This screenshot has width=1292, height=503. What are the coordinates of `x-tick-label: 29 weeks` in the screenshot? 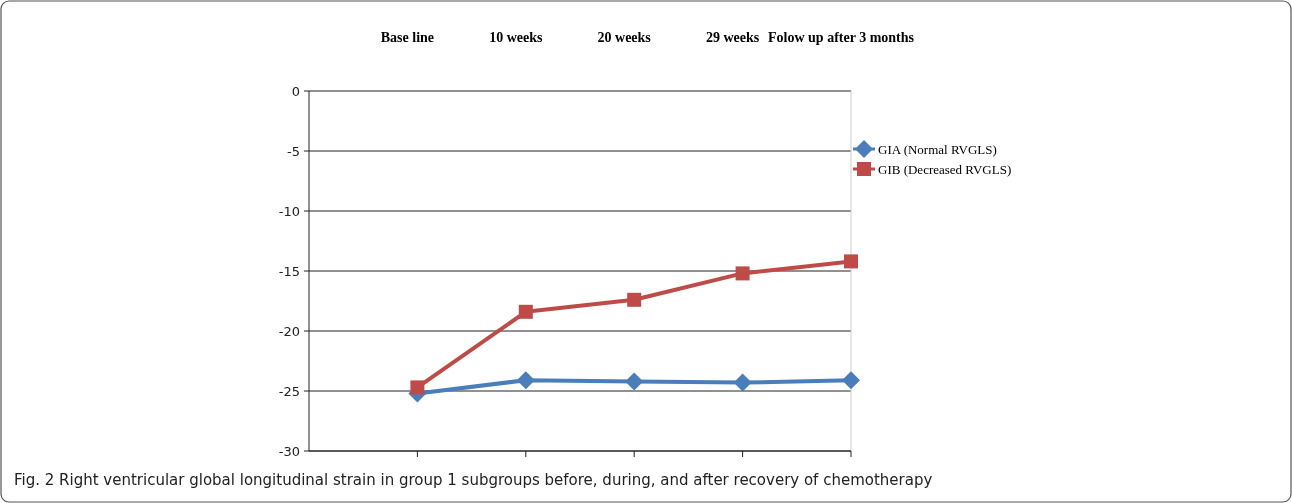 It's located at (732, 37).